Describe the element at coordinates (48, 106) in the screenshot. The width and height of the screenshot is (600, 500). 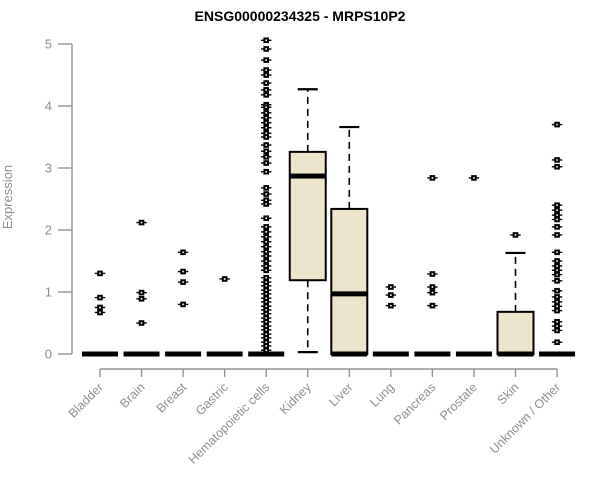
I see `y-tick-label: 4` at that location.